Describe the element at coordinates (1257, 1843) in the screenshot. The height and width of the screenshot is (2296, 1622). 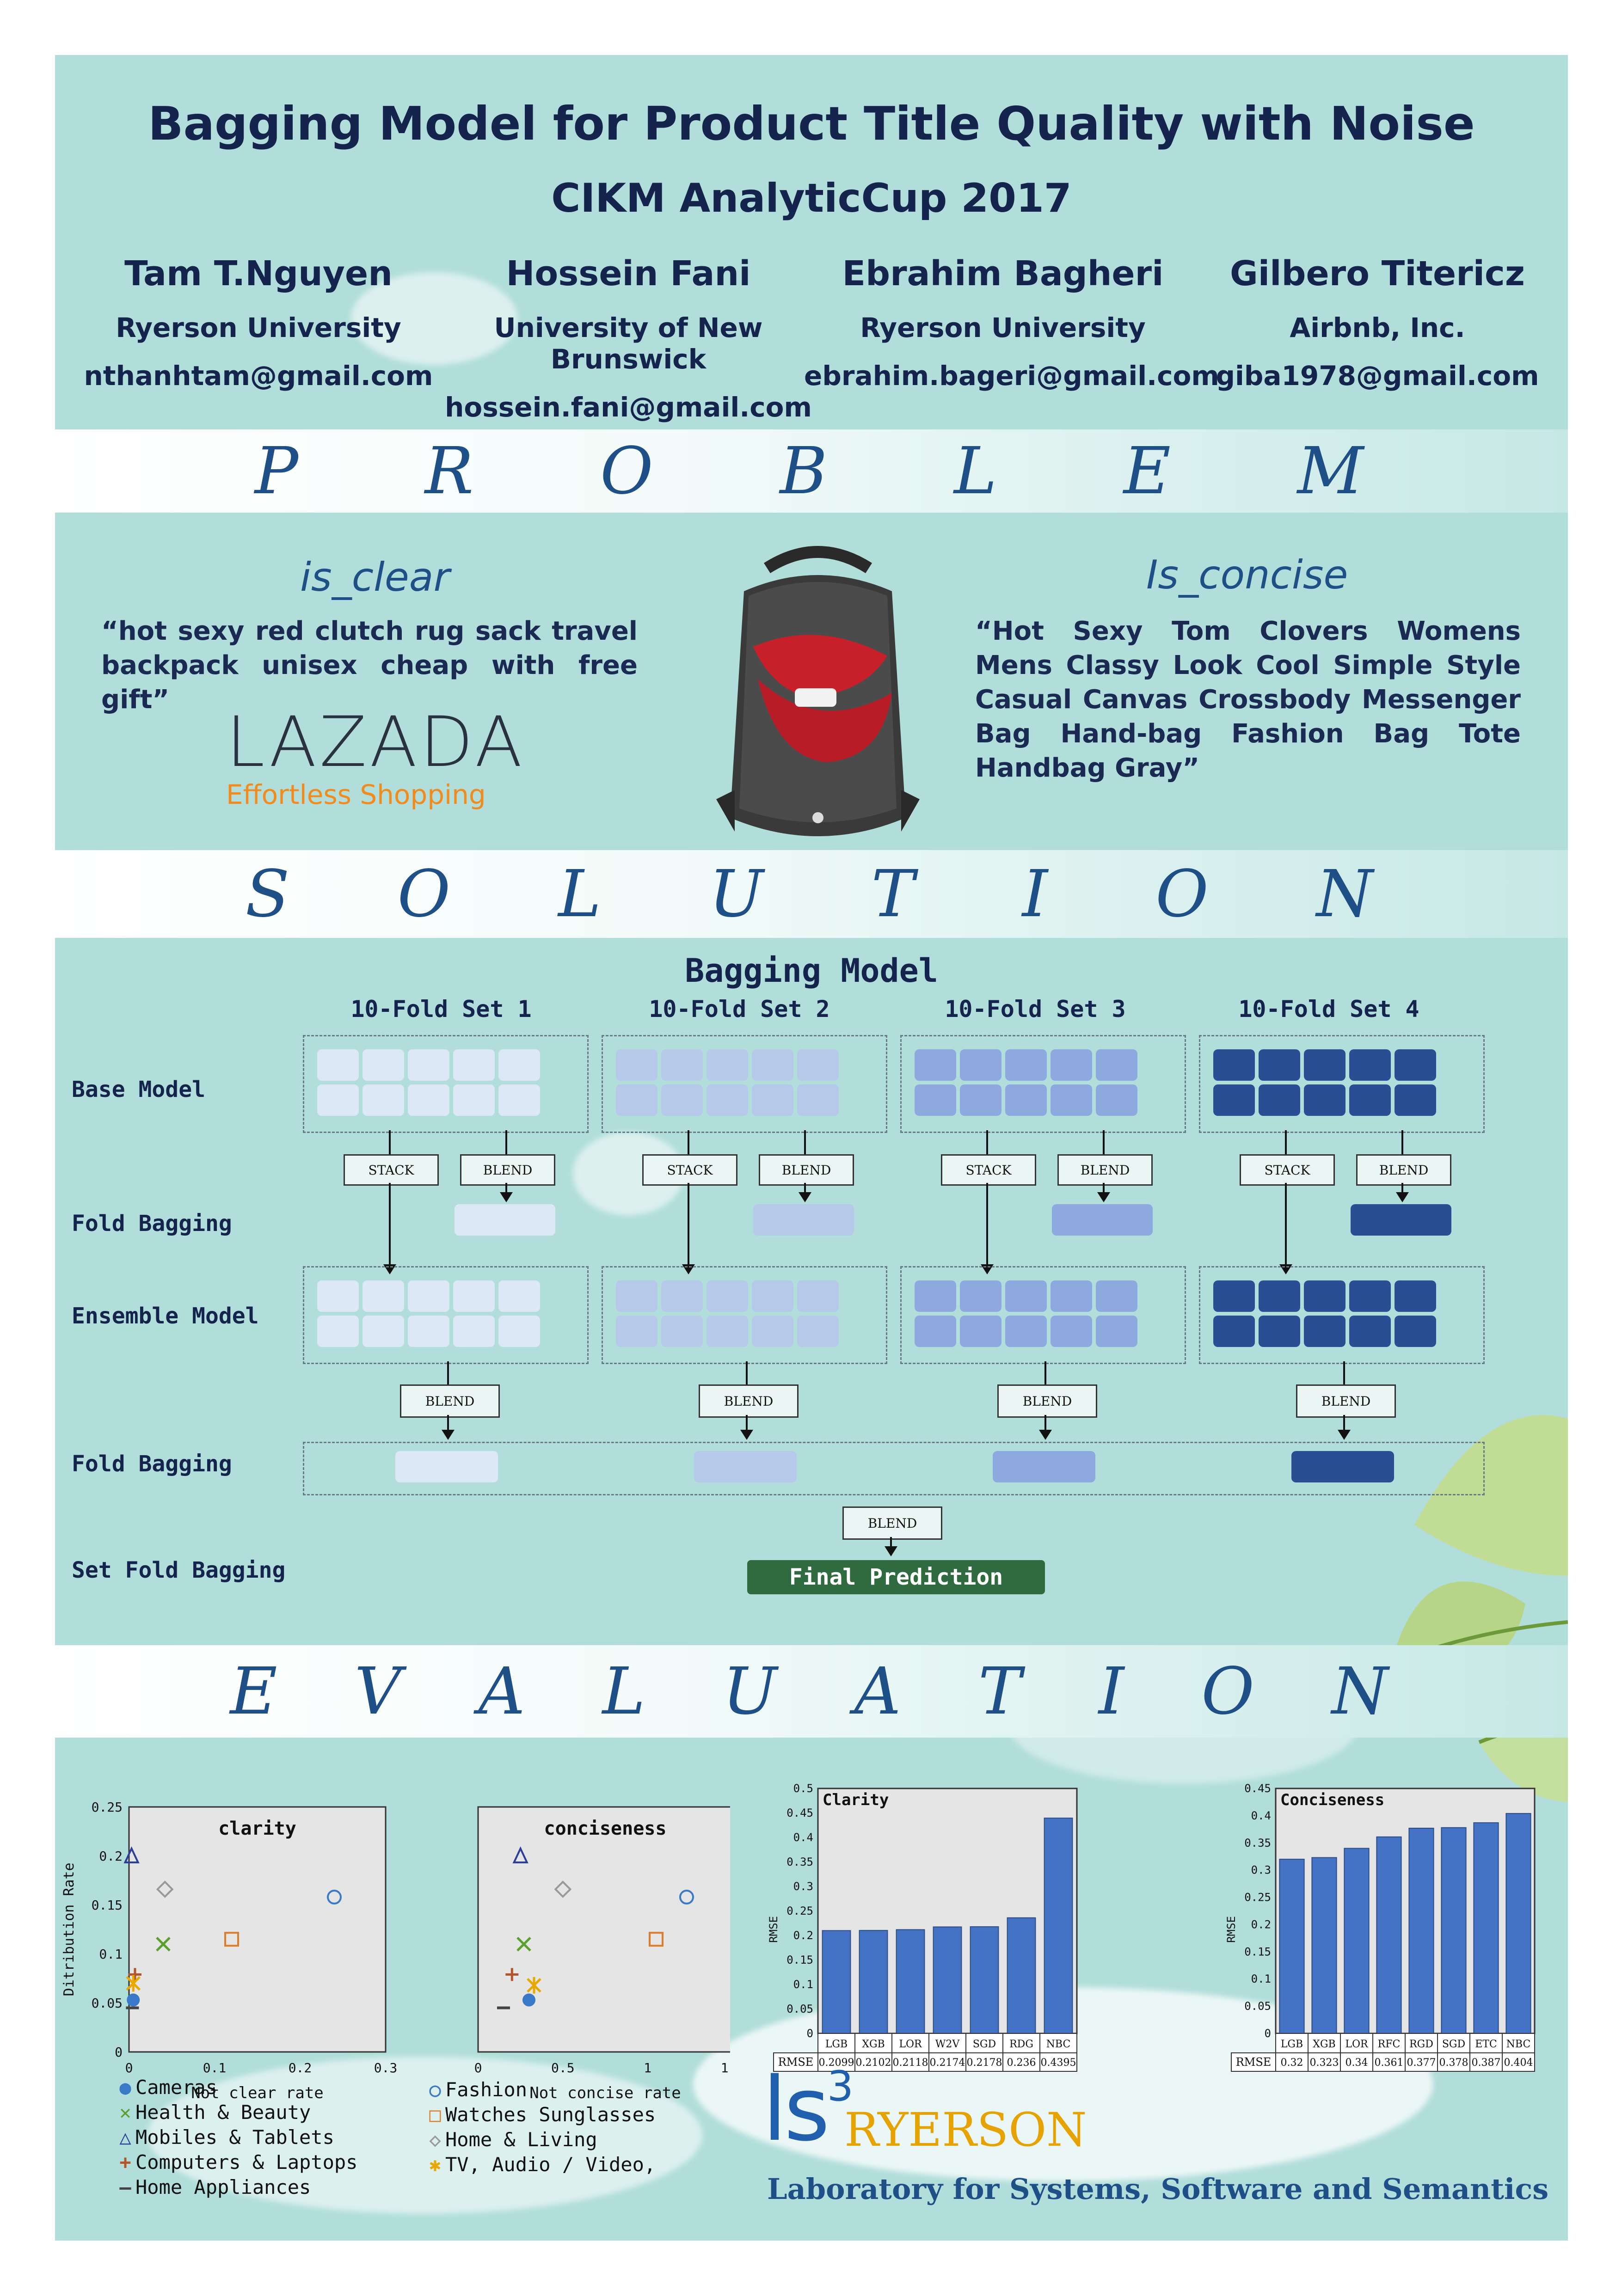
I see `y-tick-label: 0.35` at that location.